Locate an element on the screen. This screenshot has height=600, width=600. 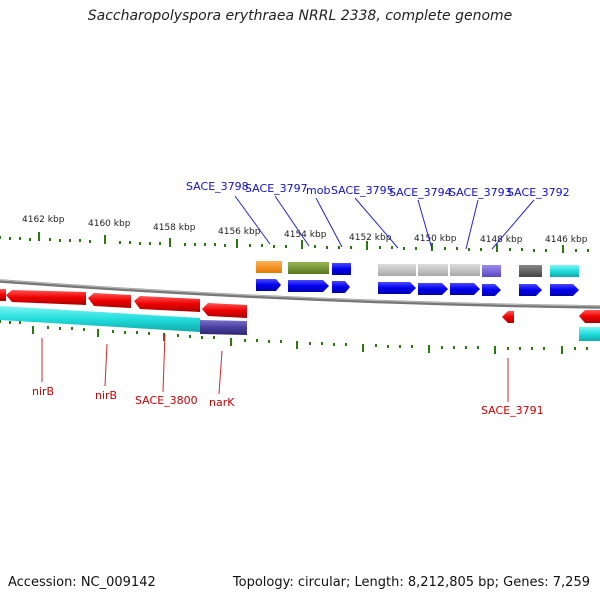
scale-label-4156: 4156 kbp is located at coordinates (239, 232).